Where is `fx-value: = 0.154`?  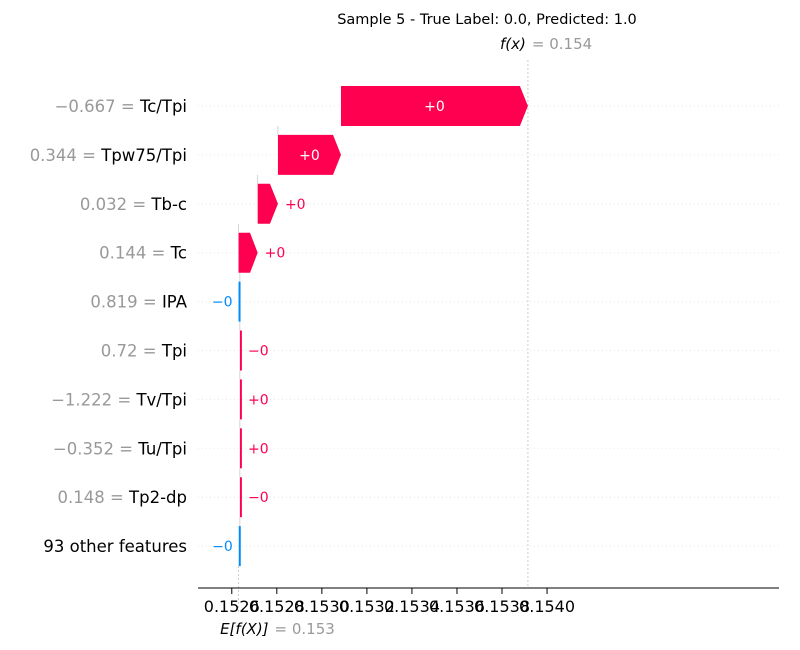
fx-value: = 0.154 is located at coordinates (562, 44).